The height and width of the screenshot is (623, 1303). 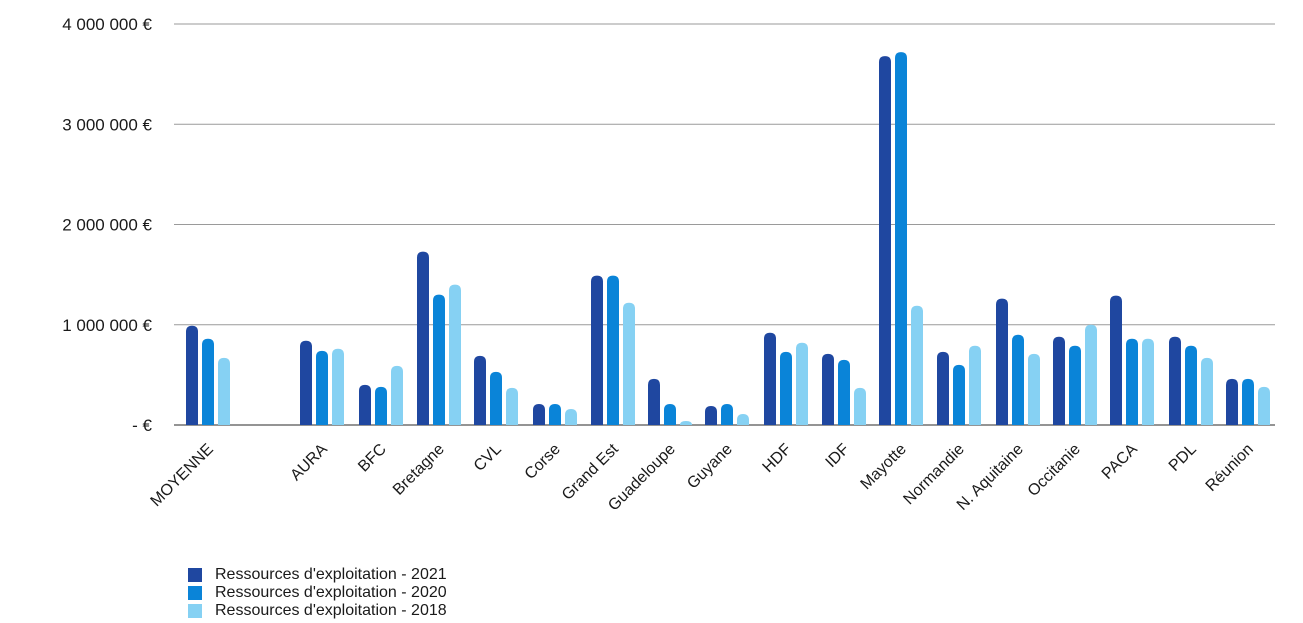 I want to click on y-tick-label: 3 000 000 €, so click(x=107, y=124).